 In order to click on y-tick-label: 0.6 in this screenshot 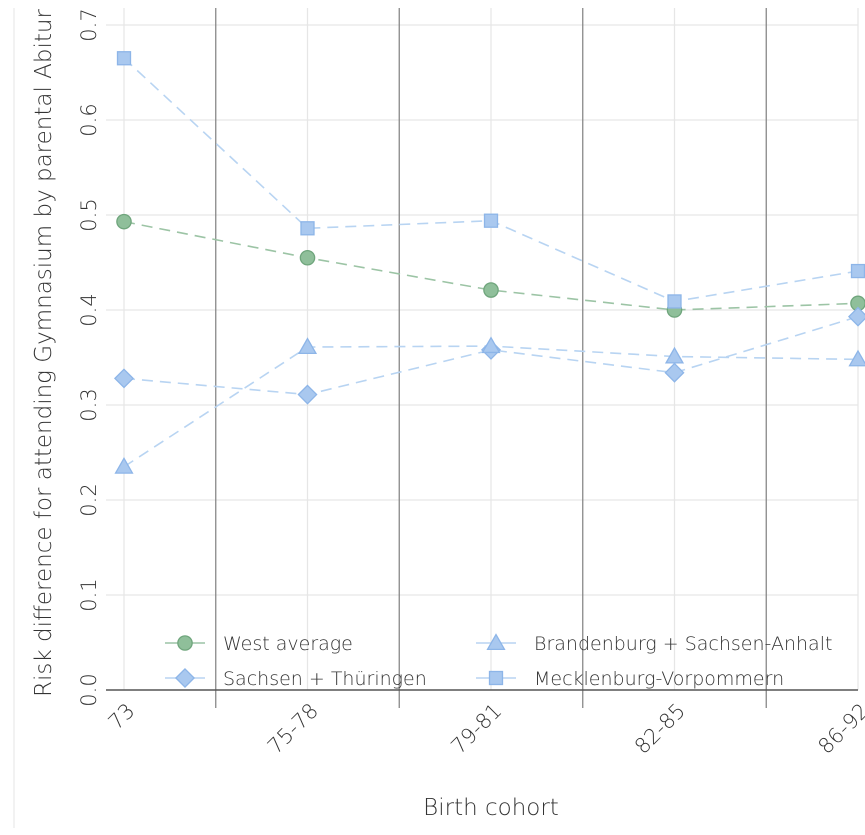, I will do `click(89, 119)`.